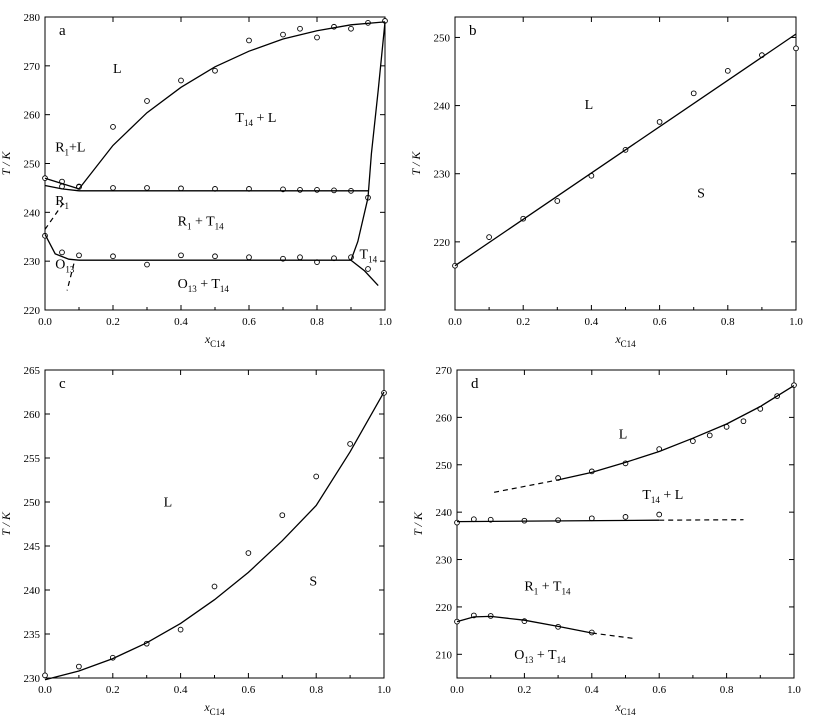 This screenshot has height=721, width=816. What do you see at coordinates (589, 105) in the screenshot?
I see `region-label: L` at bounding box center [589, 105].